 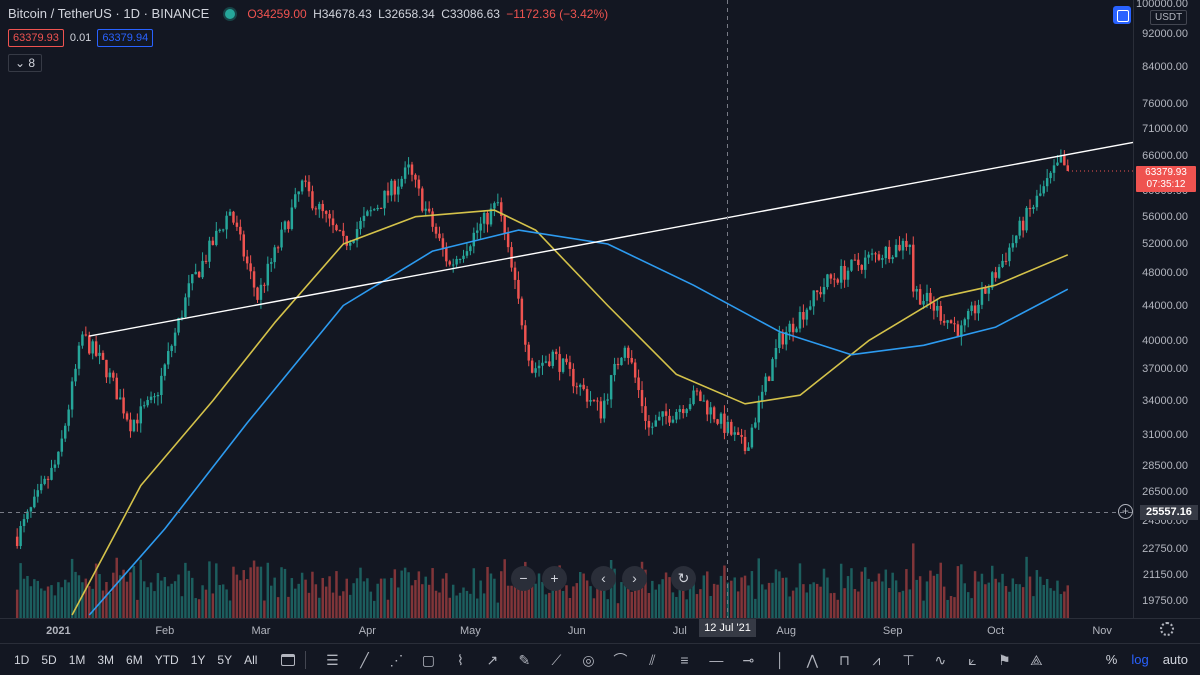 What do you see at coordinates (36, 38) in the screenshot?
I see `sell-price-box: 63379.93` at bounding box center [36, 38].